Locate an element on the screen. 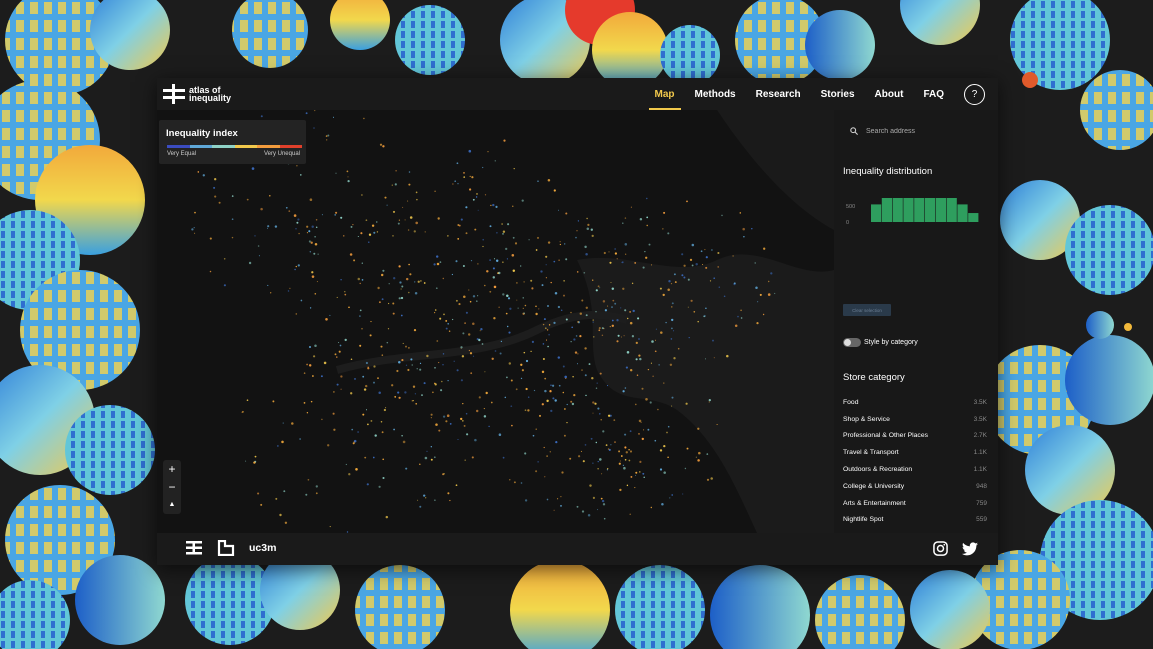 The height and width of the screenshot is (649, 1153). legend-high-label: Very Unequal is located at coordinates (281, 154).